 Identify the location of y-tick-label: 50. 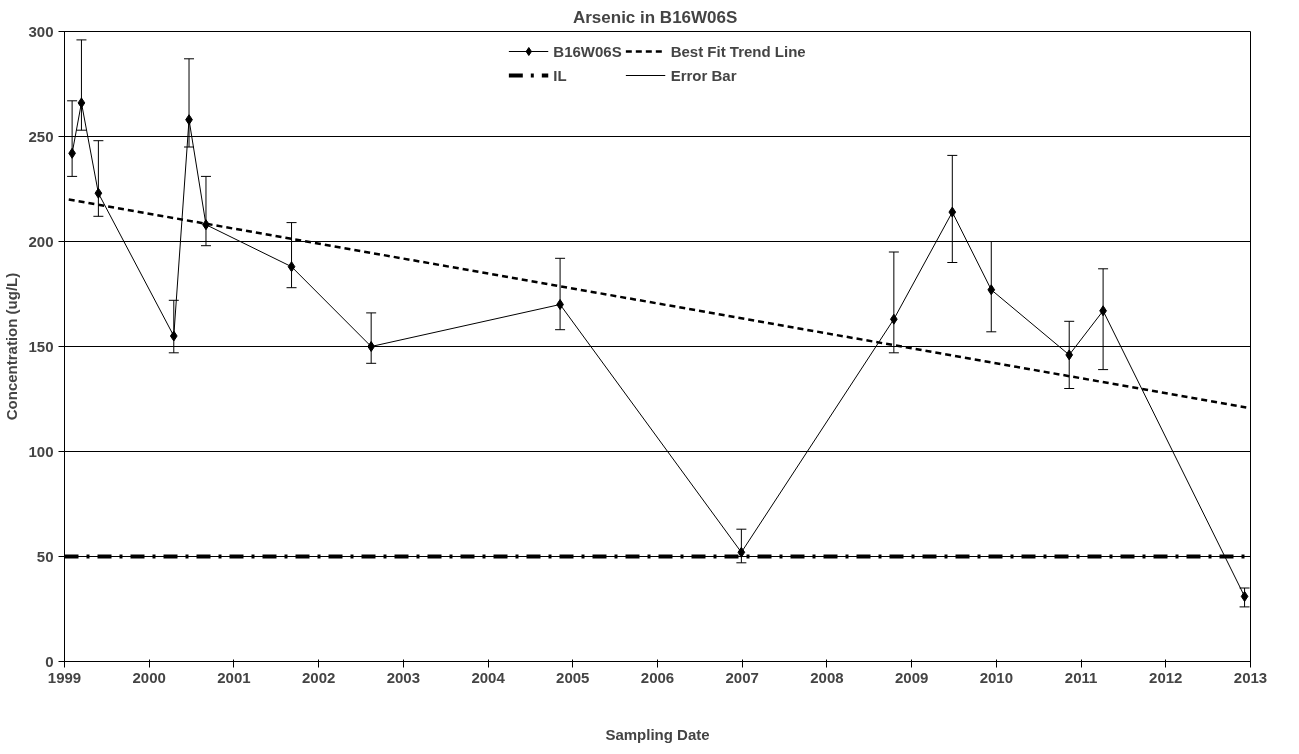
(45, 556).